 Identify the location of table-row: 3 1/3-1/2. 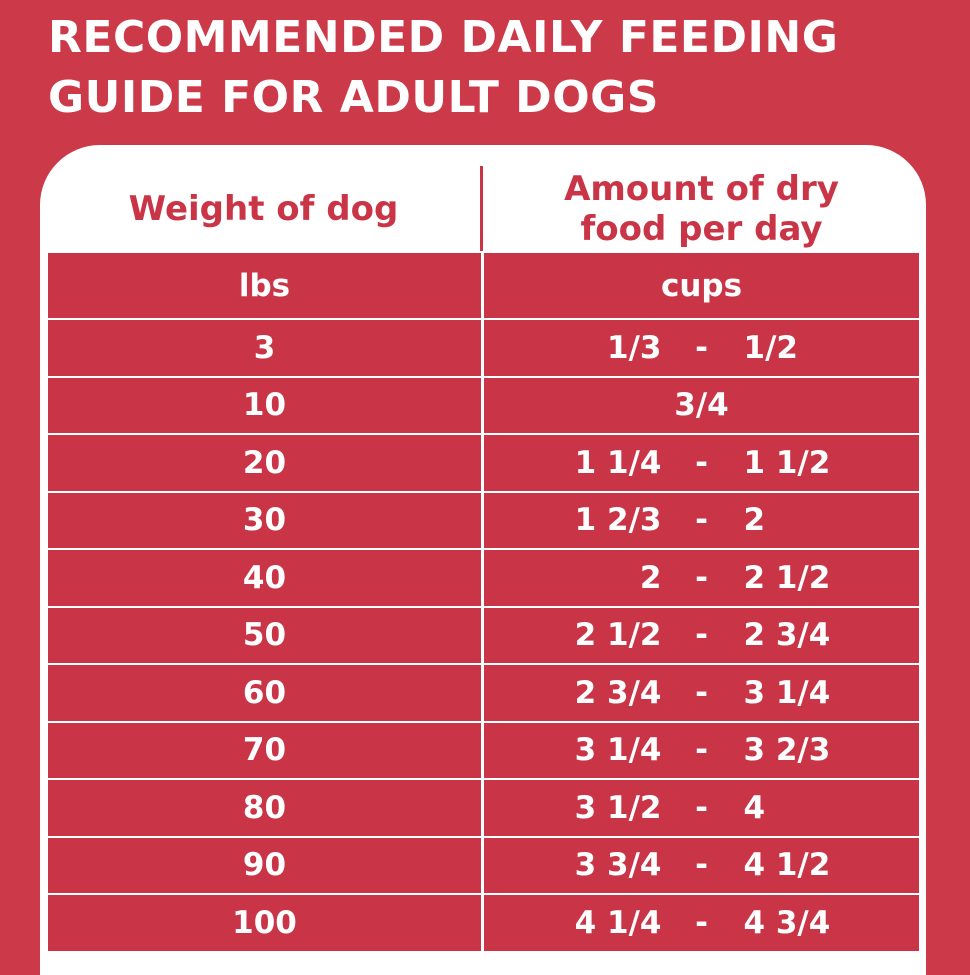
(483, 347).